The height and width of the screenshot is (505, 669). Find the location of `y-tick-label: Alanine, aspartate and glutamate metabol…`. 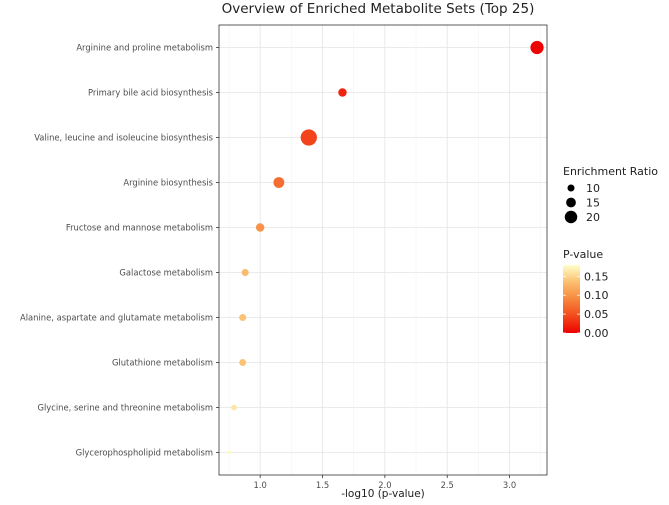

y-tick-label: Alanine, aspartate and glutamate metabol… is located at coordinates (116, 318).